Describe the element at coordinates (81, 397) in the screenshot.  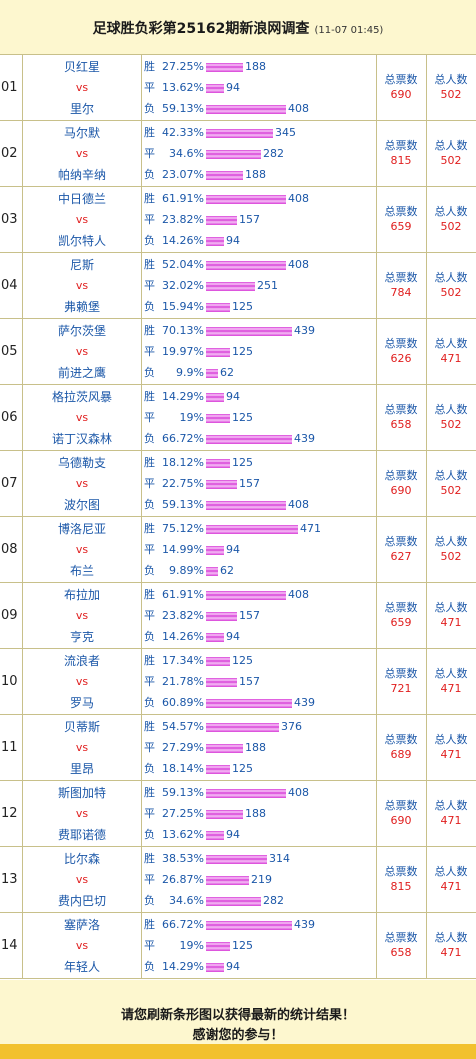
I see `home-team: 格拉茨风暴` at that location.